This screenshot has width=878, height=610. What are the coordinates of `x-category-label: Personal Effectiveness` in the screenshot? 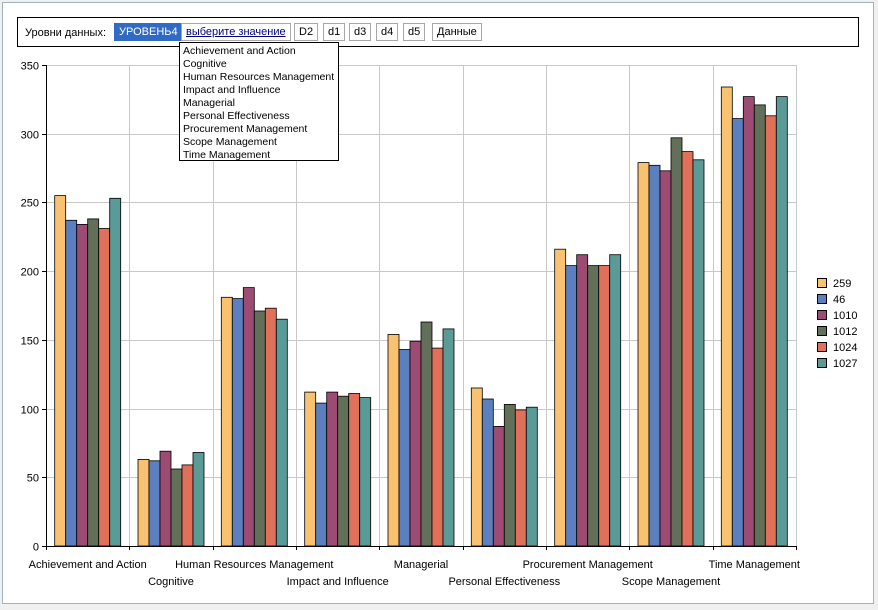 It's located at (504, 582).